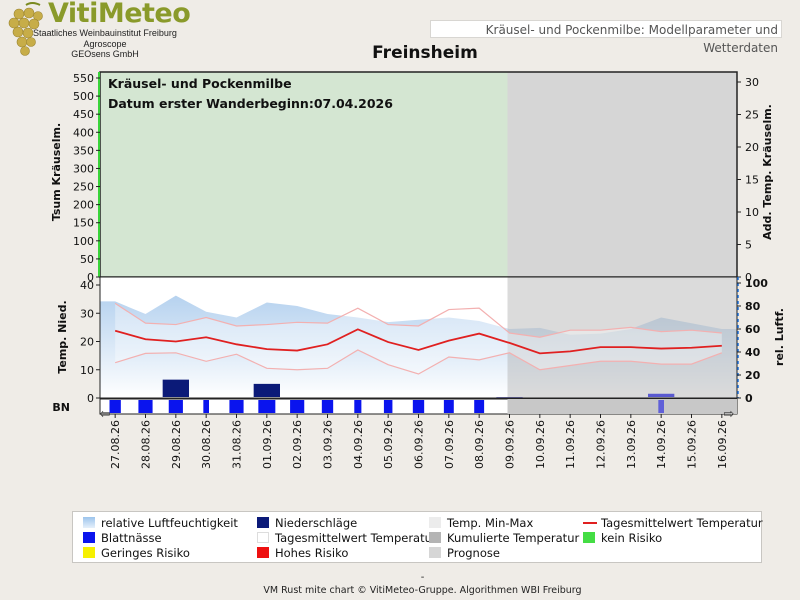 This screenshot has width=800, height=600. Describe the element at coordinates (753, 306) in the screenshot. I see `humidity-tick-label: 80` at that location.